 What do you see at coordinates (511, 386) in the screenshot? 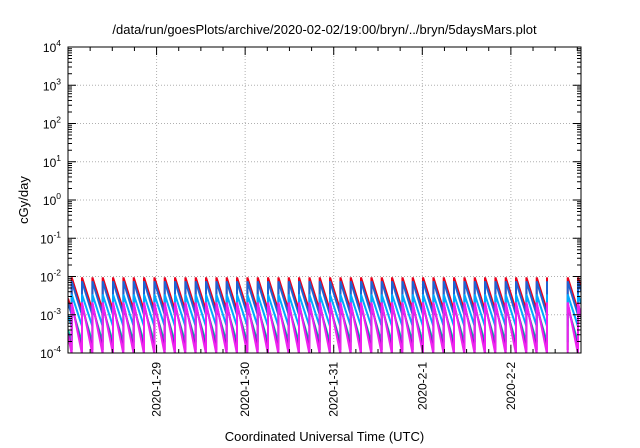
I see `x-tick-label: 2020-2-2` at bounding box center [511, 386].